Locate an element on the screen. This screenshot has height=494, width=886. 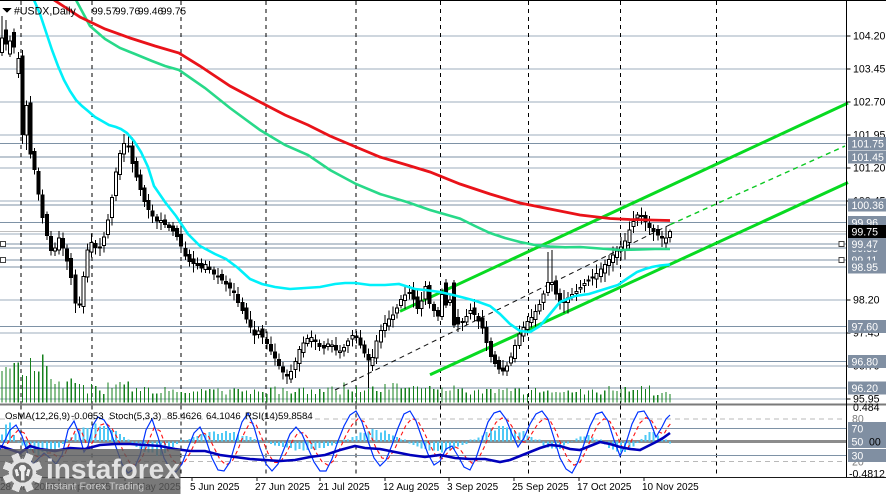
svg-text: 104.20 is located at coordinates (869, 37).